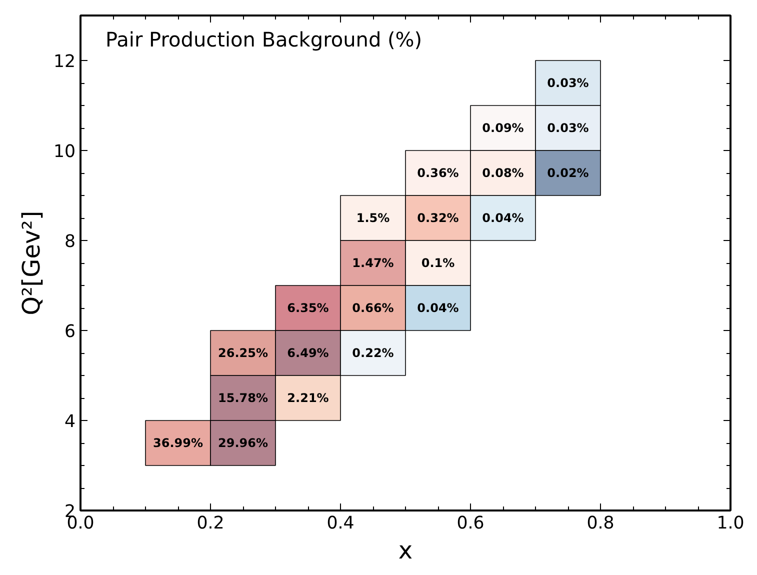 This screenshot has width=757, height=575. What do you see at coordinates (373, 353) in the screenshot?
I see `data-label: 0.22%` at bounding box center [373, 353].